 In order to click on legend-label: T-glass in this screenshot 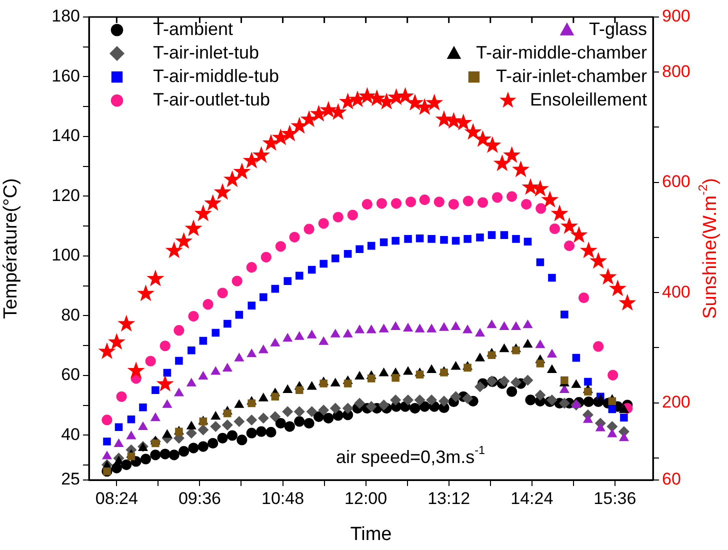, I will do `click(617, 28)`.